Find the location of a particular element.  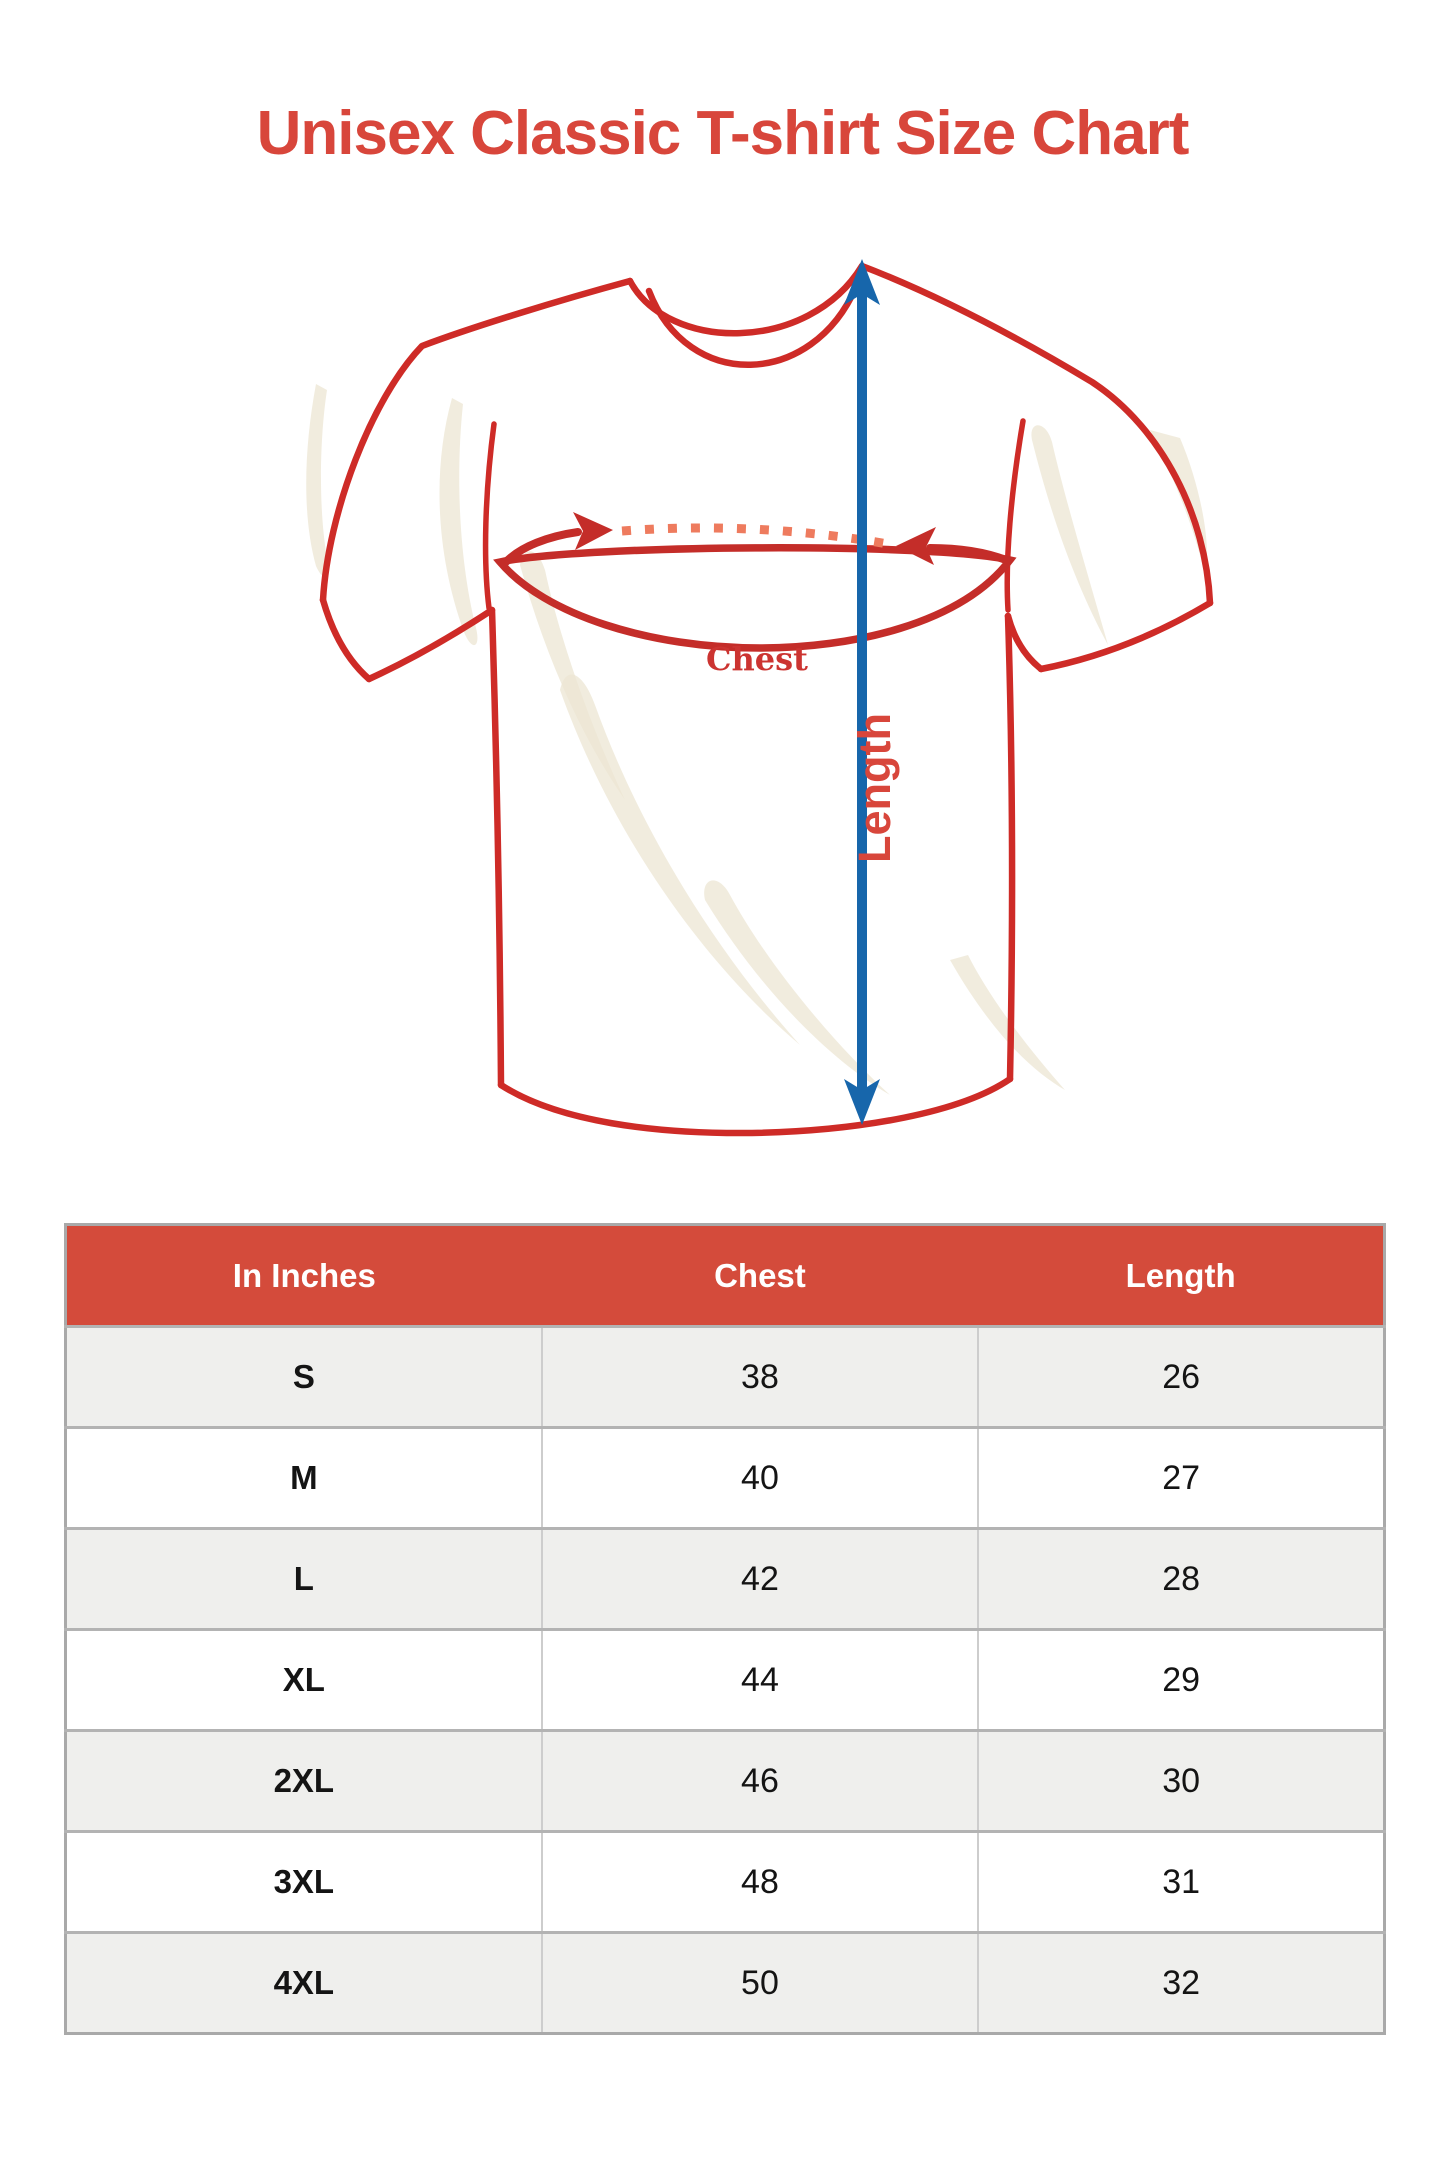

bottom-hem-line is located at coordinates (755, 1106).